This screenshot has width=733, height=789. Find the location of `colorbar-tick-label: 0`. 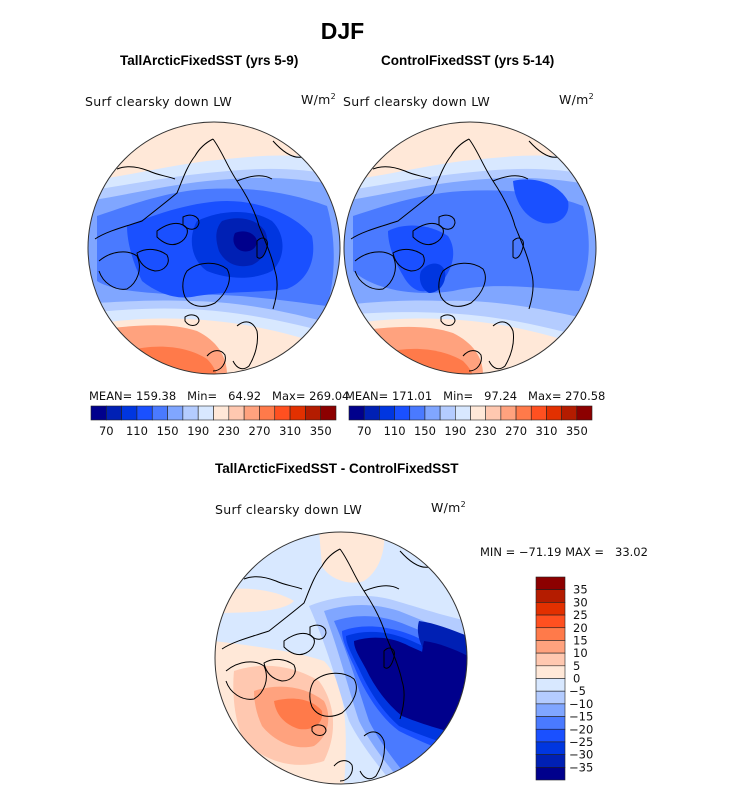

colorbar-tick-label: 0 is located at coordinates (576, 679).